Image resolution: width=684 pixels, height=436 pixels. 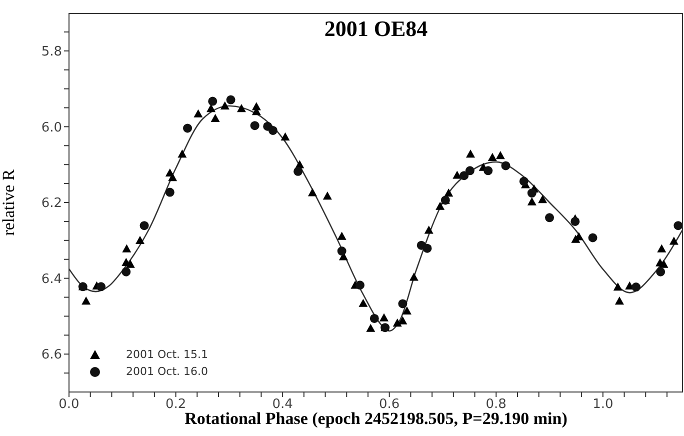 What do you see at coordinates (376, 29) in the screenshot?
I see `chart-title: 2001 OE84` at bounding box center [376, 29].